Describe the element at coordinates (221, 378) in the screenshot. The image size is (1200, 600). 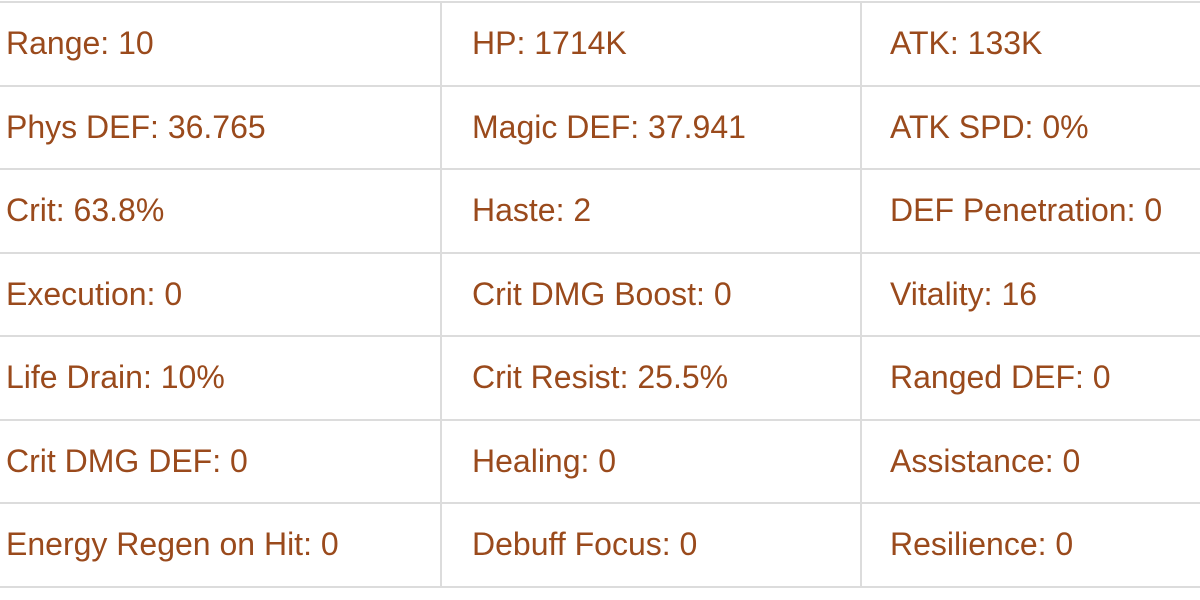
I see `stat-cell: Life Drain: 10%` at that location.